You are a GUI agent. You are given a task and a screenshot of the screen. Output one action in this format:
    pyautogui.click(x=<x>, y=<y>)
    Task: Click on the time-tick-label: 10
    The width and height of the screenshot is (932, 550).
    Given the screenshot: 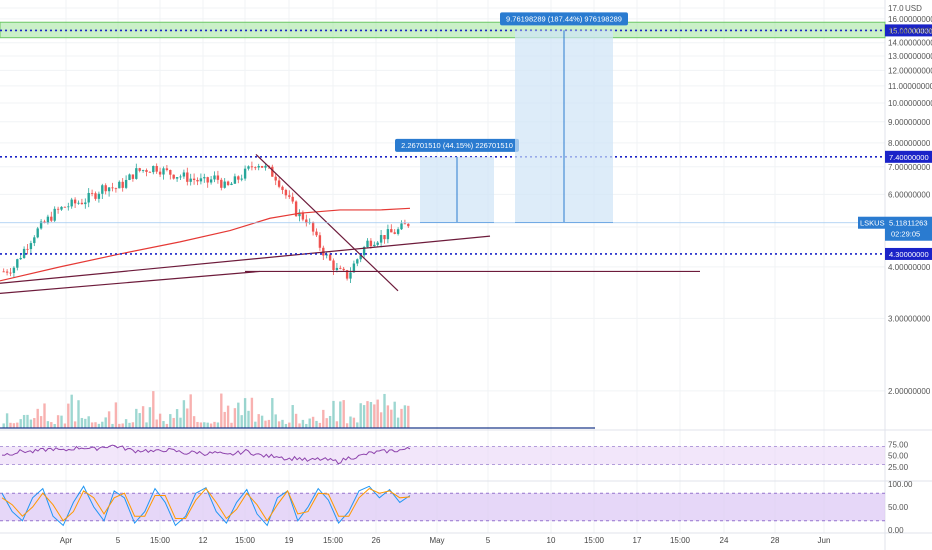 What is the action you would take?
    pyautogui.click(x=551, y=540)
    